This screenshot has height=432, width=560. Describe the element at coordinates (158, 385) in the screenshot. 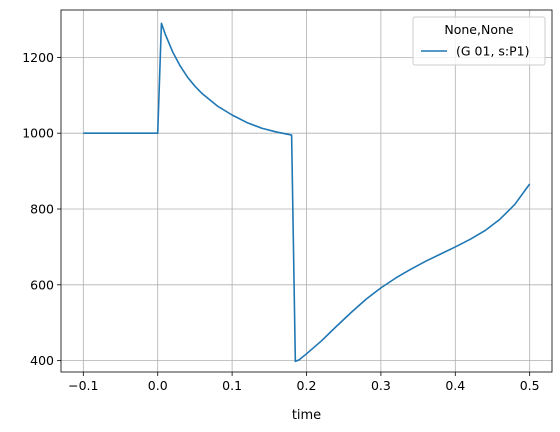

I see `x-tick-label: 0.0` at that location.